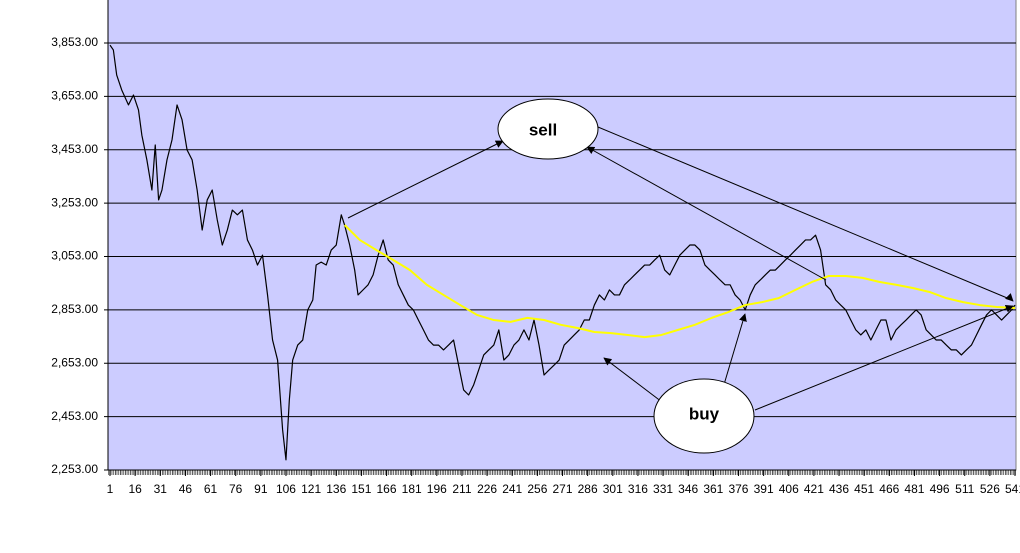 This screenshot has width=1020, height=553. I want to click on buy-bubble, so click(704, 416).